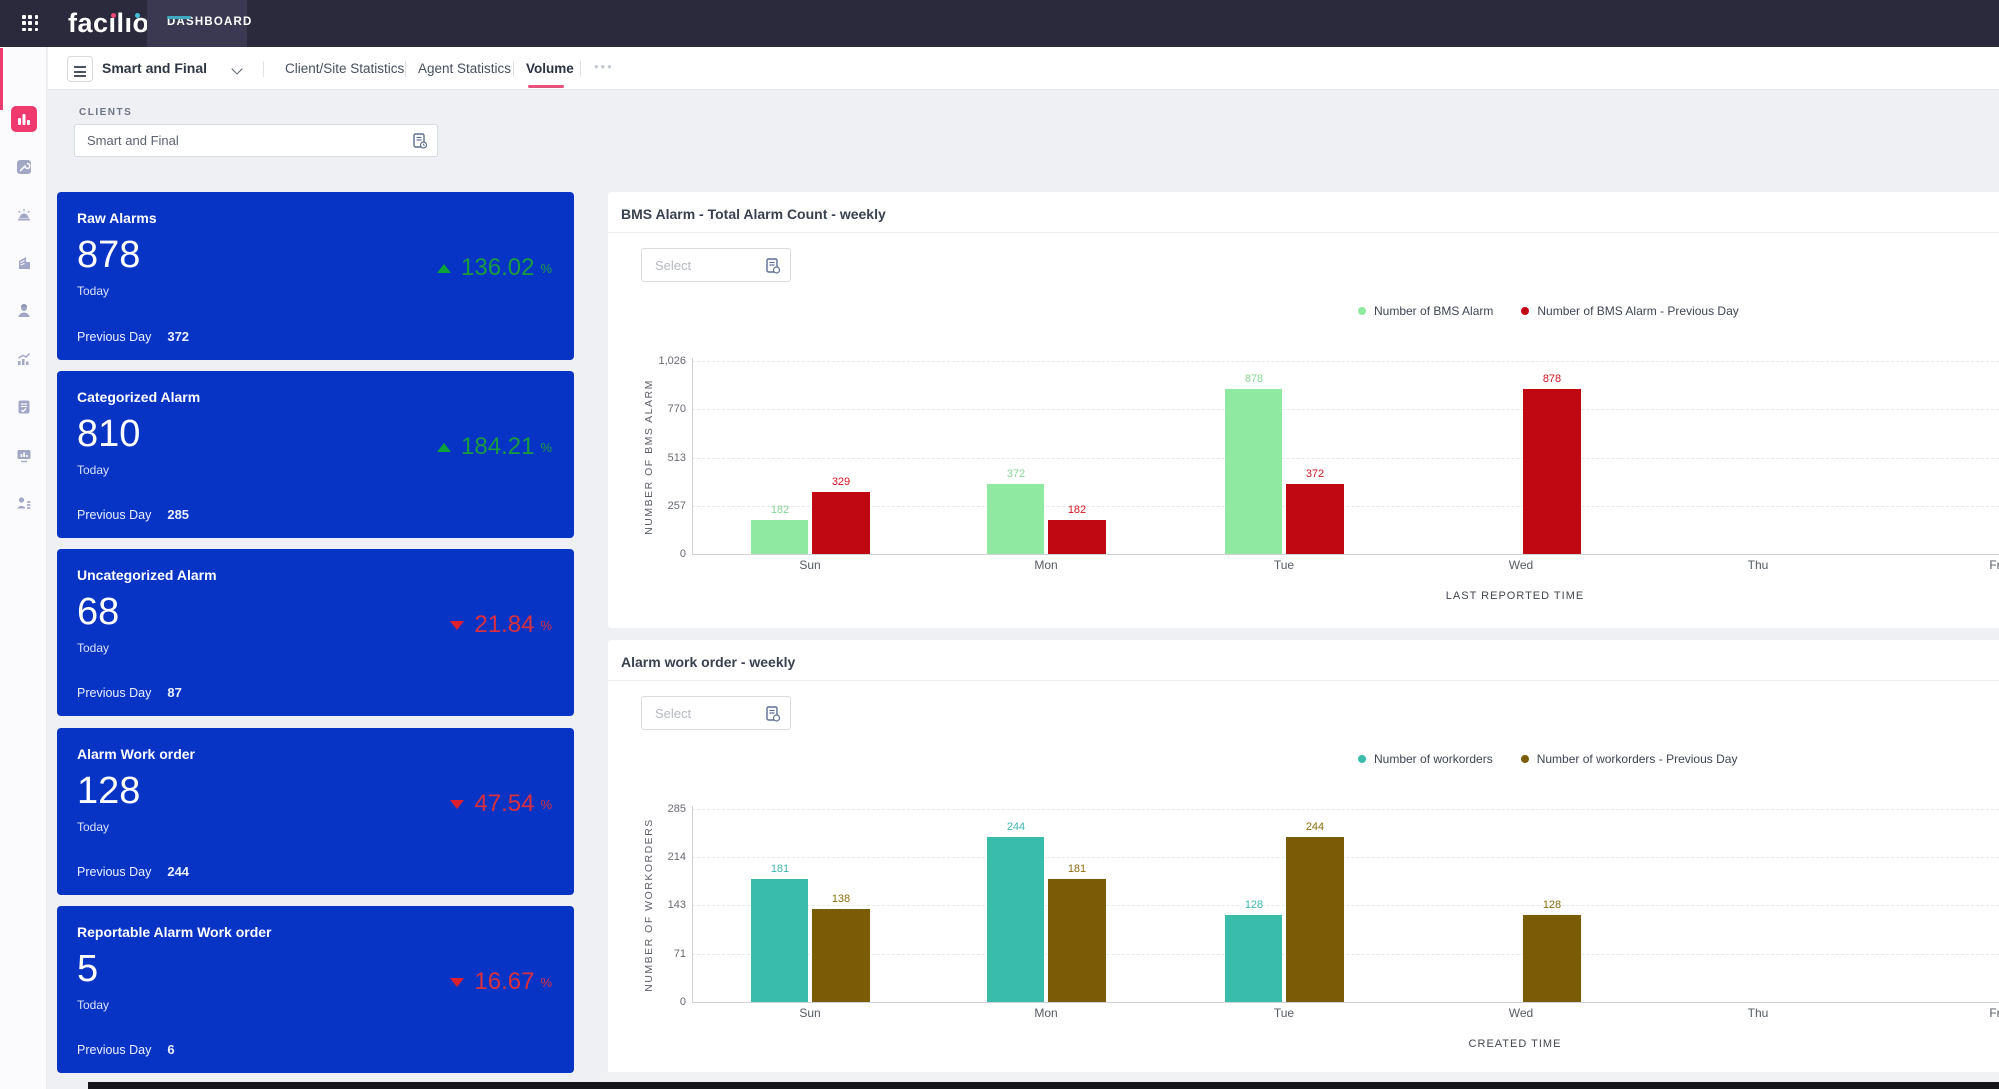 This screenshot has height=1089, width=1999. What do you see at coordinates (676, 905) in the screenshot?
I see `y-tick-label: 143` at bounding box center [676, 905].